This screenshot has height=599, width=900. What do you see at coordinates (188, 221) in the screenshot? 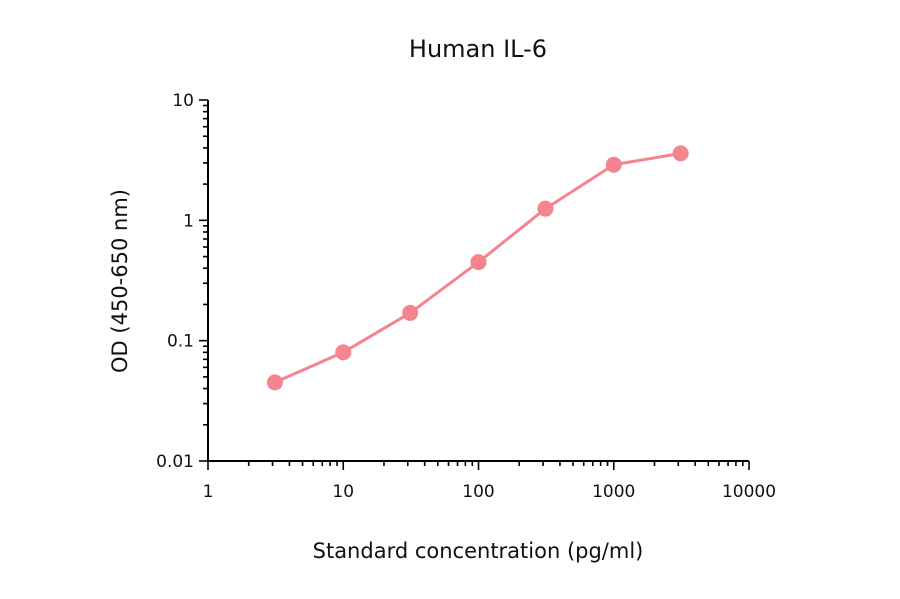
I see `y-tick-label: 1` at bounding box center [188, 221].